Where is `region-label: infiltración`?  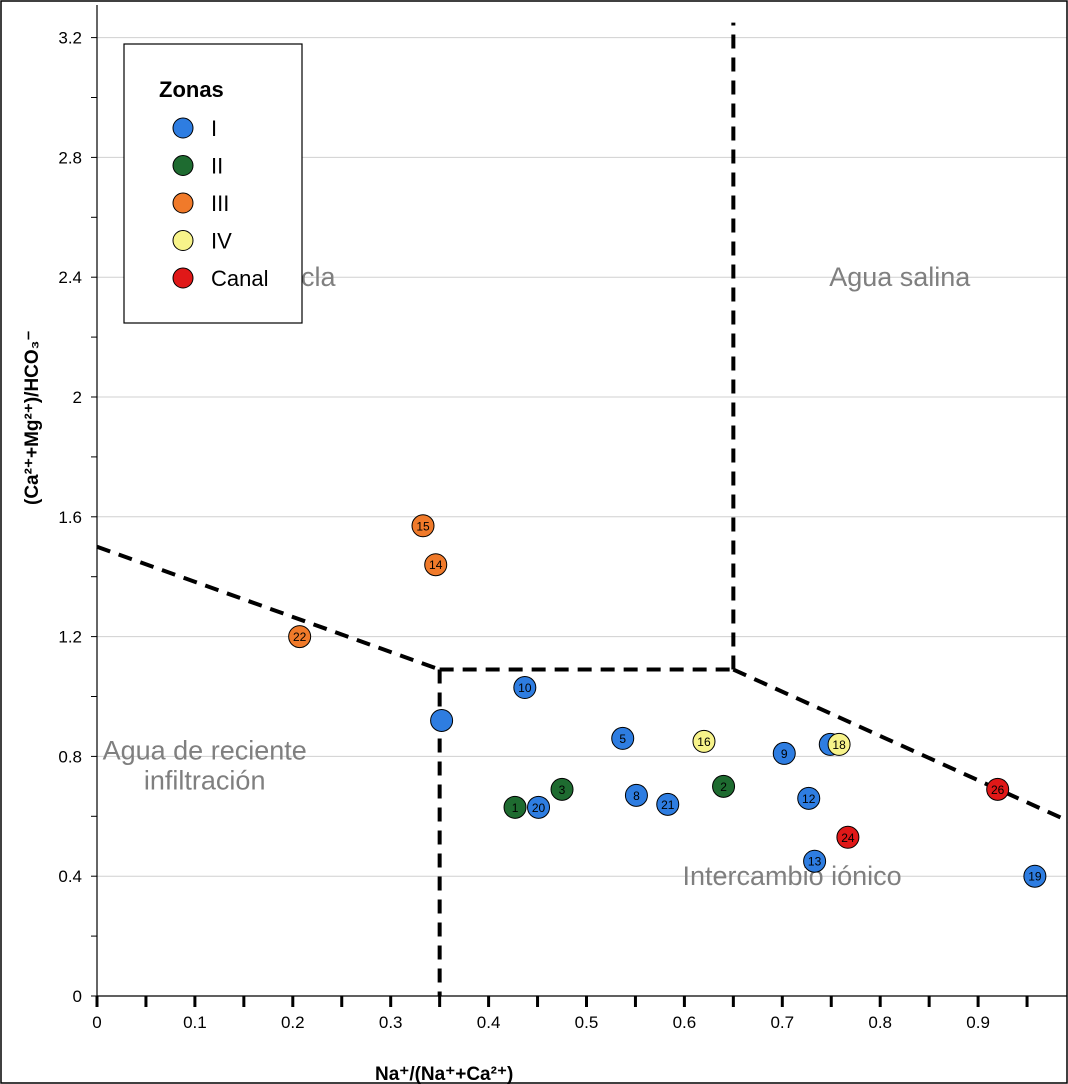
region-label: infiltración is located at coordinates (205, 780).